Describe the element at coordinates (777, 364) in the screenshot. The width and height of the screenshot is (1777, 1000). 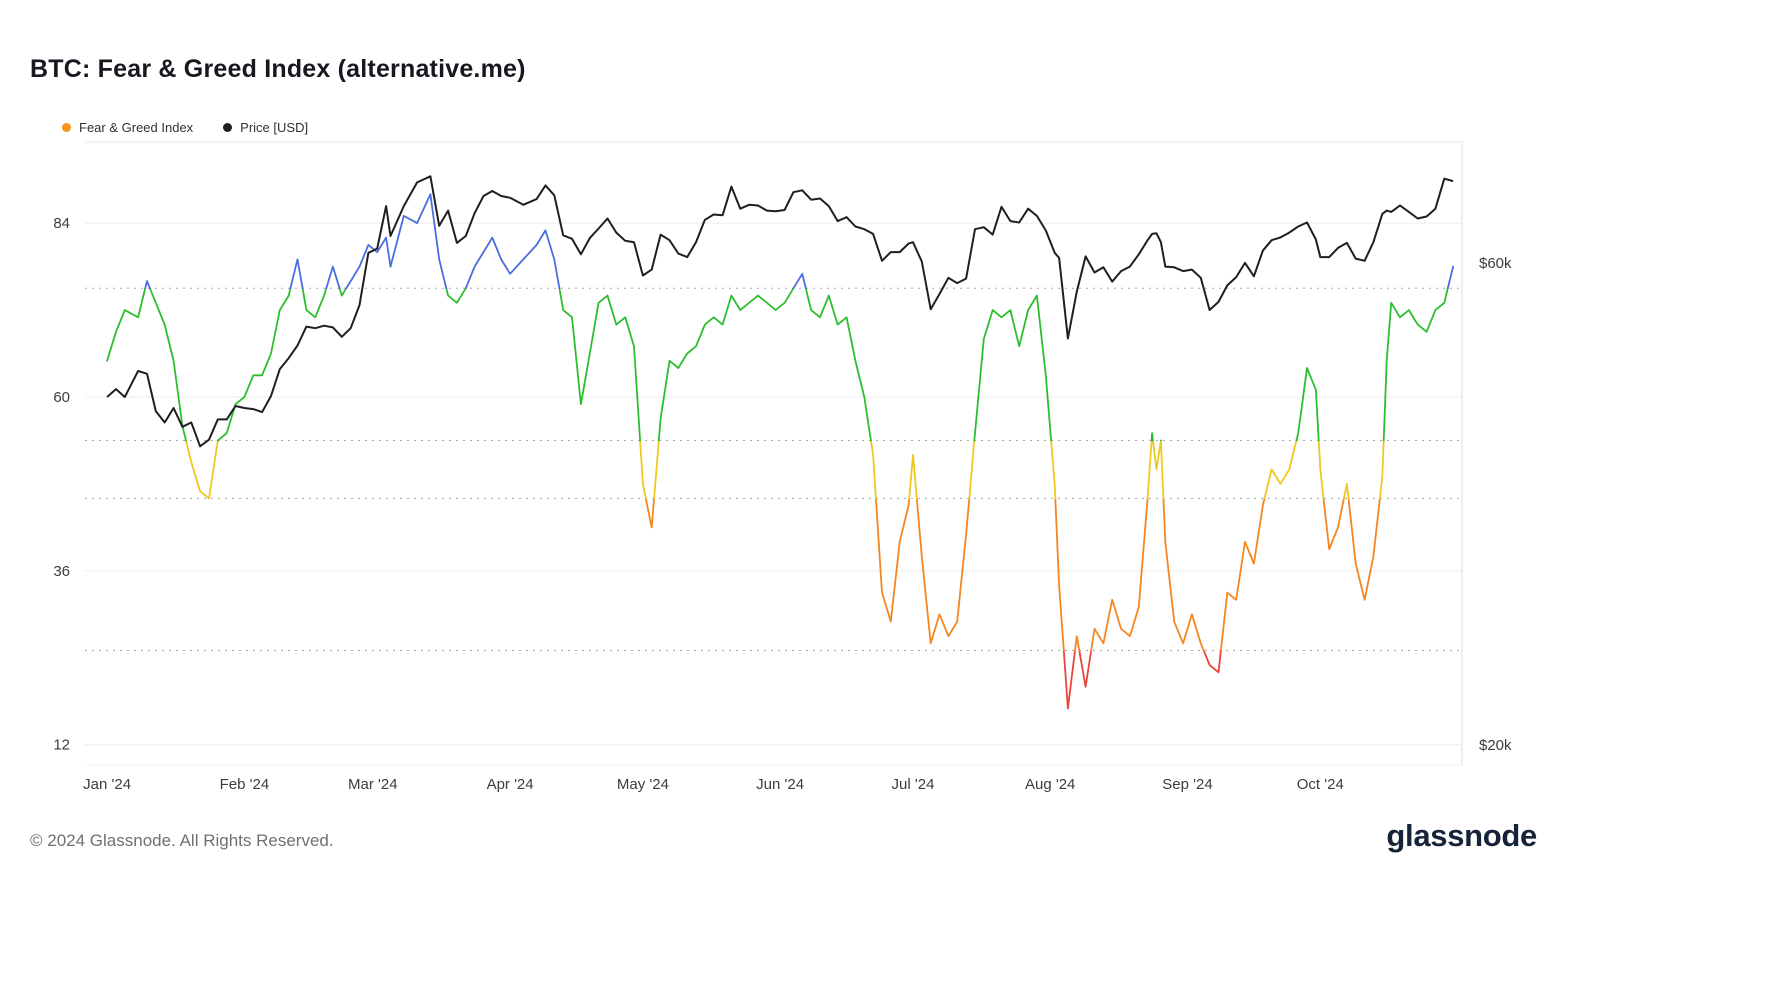
I see `fgi-segments-greed` at that location.